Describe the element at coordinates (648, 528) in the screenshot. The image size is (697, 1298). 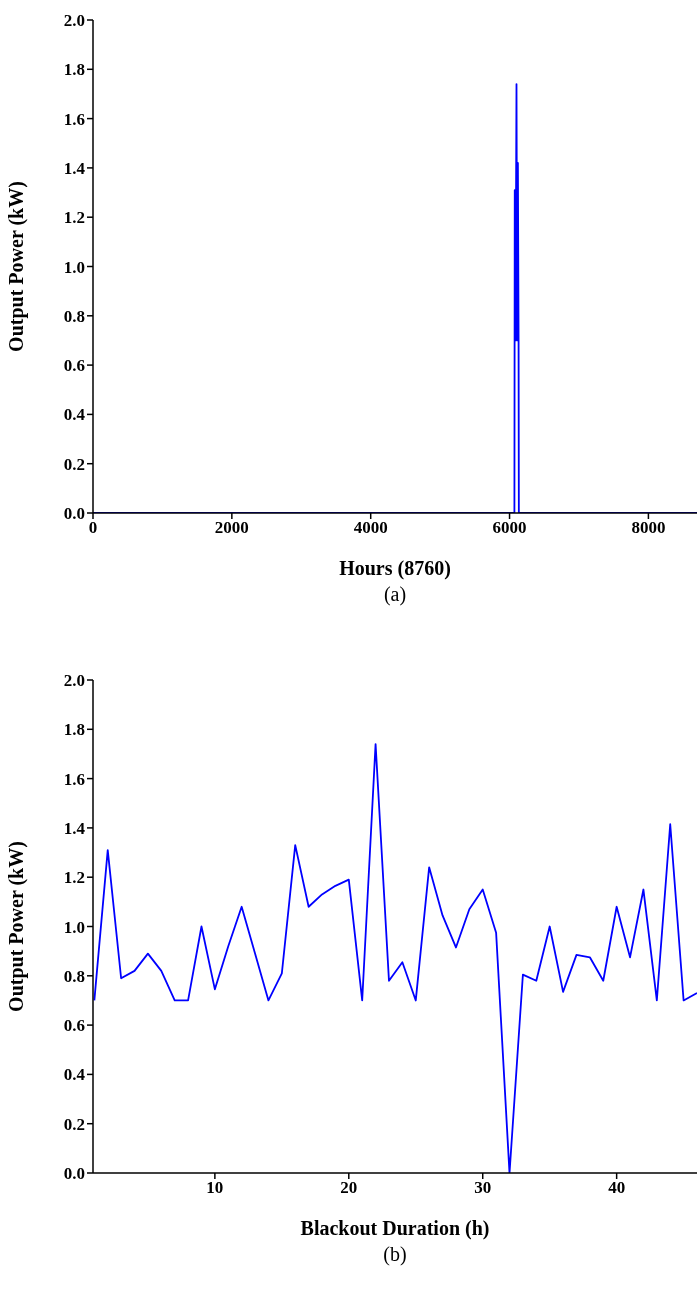
I see `x-tick-label: 8000` at that location.